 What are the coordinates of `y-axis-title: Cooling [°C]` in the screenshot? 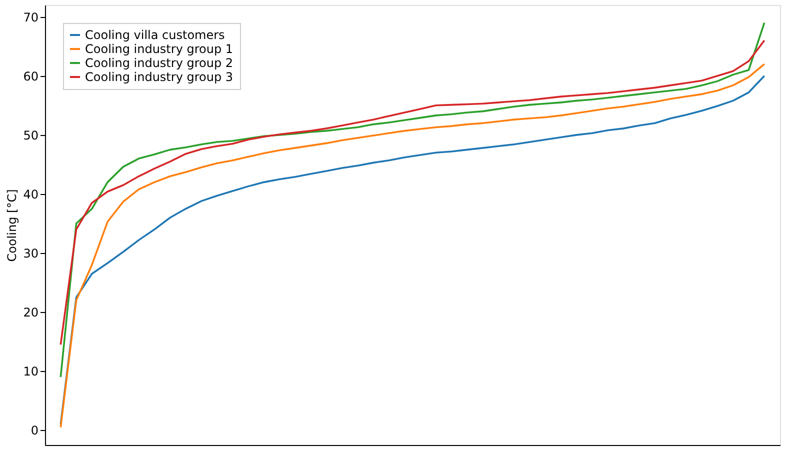 It's located at (12, 225).